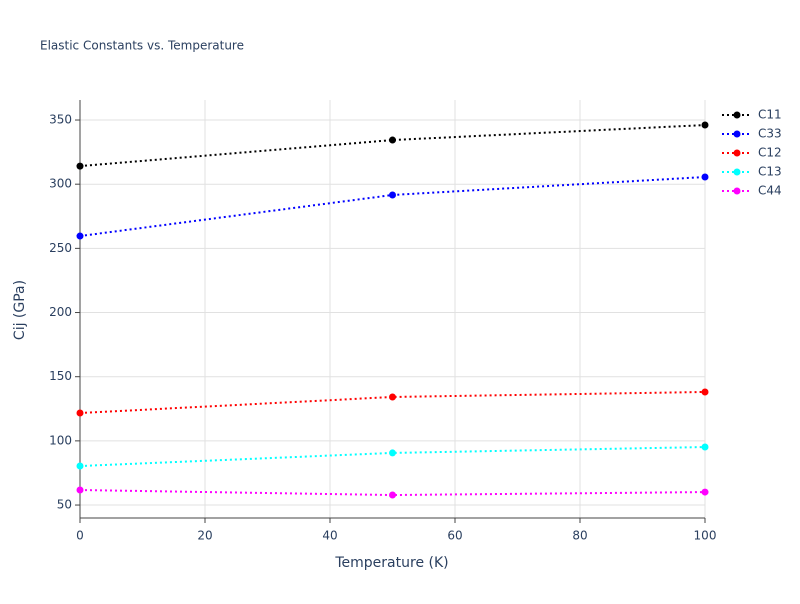 The image size is (800, 604). Describe the element at coordinates (60, 248) in the screenshot. I see `y-tick-label: 250` at that location.